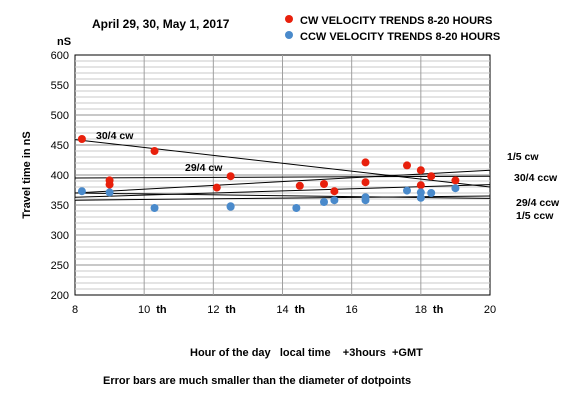  Describe the element at coordinates (60, 86) in the screenshot. I see `y-tick-label: 550` at that location.